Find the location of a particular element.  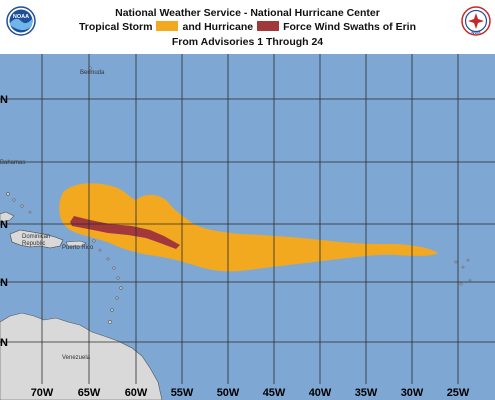

republic-label: Republic is located at coordinates (33, 244).